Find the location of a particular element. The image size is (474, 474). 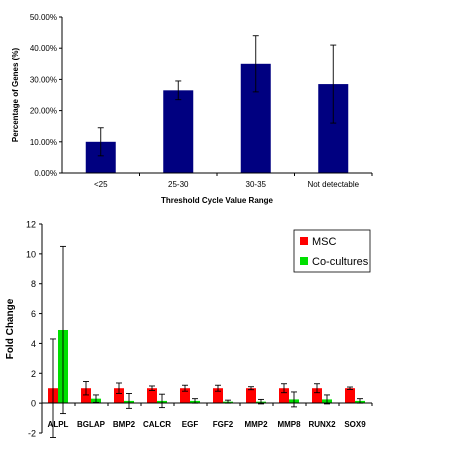

x-tick-label: 30-35 is located at coordinates (256, 184).